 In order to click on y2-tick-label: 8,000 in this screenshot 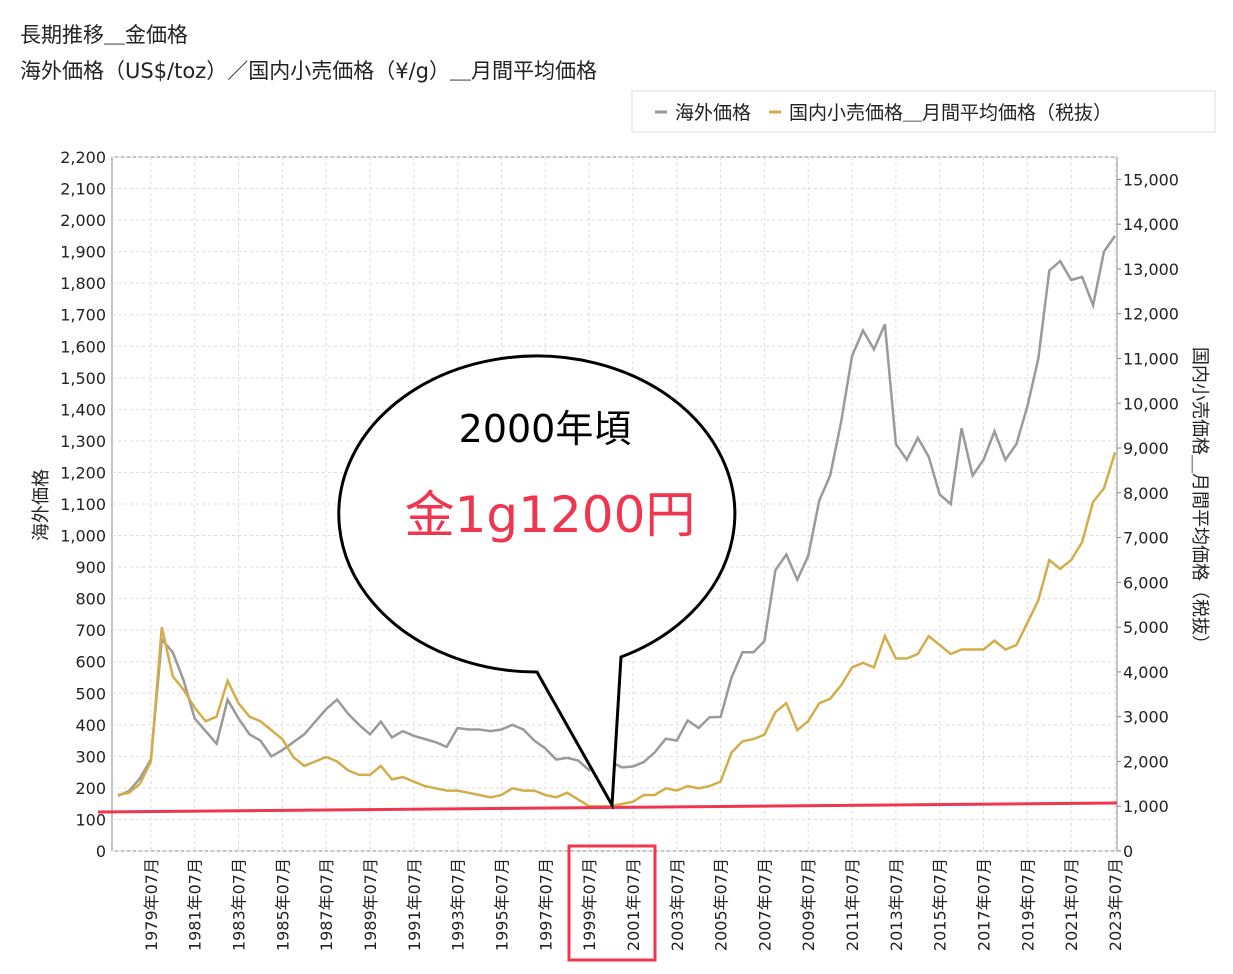, I will do `click(1146, 493)`.